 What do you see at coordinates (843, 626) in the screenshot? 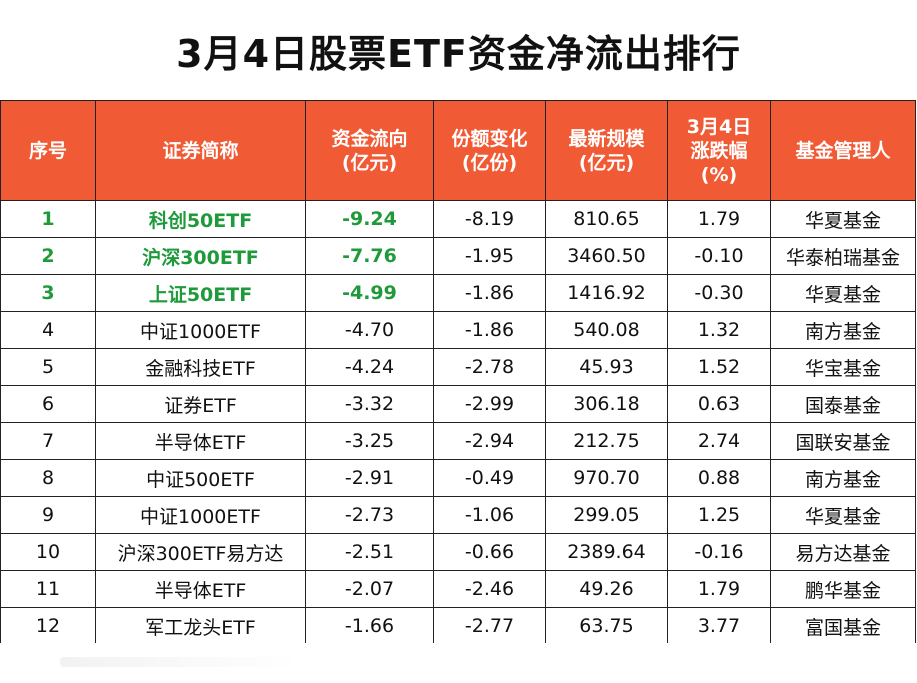
I see `cell-manager: 富国基金` at bounding box center [843, 626].